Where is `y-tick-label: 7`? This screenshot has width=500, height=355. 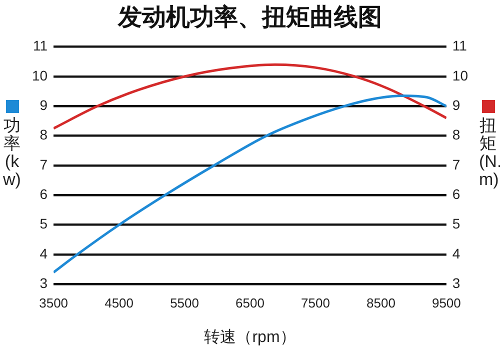
y-tick-label: 7 is located at coordinates (44, 164).